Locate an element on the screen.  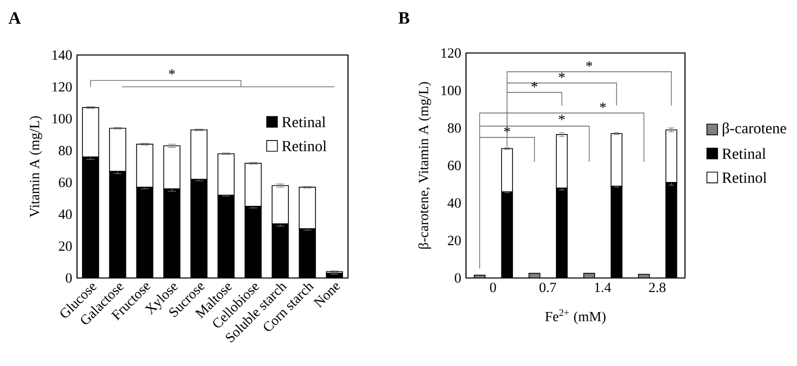
y-tick-label: 140 is located at coordinates (62, 55).